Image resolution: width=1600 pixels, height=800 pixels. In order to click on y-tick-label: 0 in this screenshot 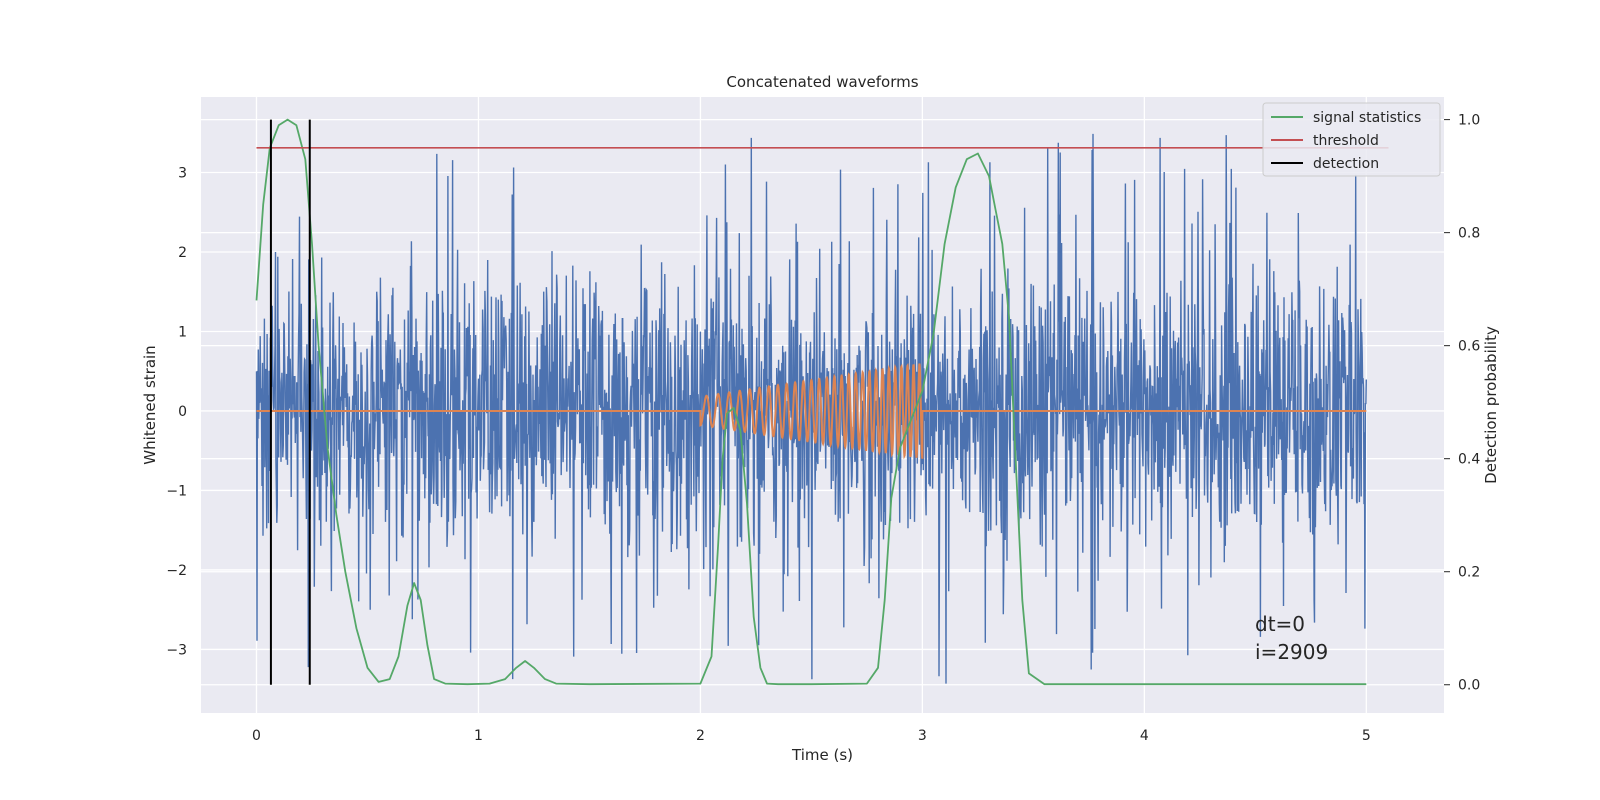, I will do `click(182, 412)`.